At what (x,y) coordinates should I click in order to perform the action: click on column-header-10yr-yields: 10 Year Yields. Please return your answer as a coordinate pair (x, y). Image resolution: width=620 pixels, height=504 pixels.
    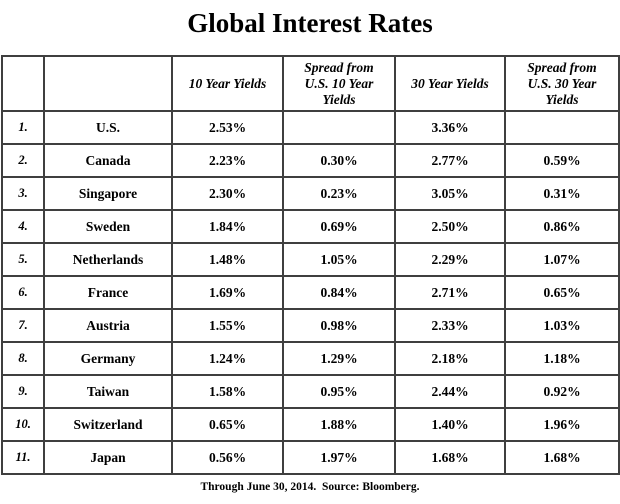
    Looking at the image, I should click on (227, 83).